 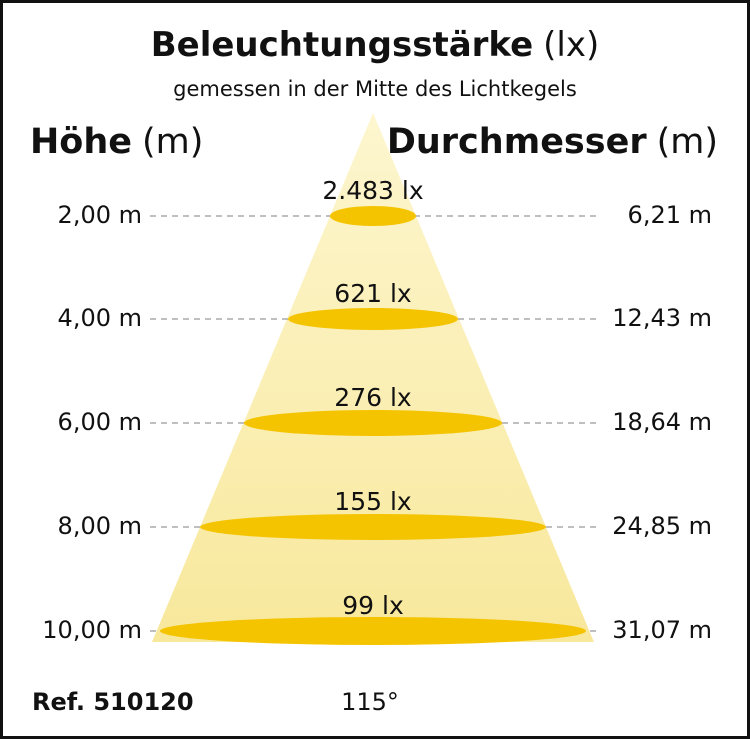 What do you see at coordinates (670, 215) in the screenshot?
I see `diameter-label: 6,21 m` at bounding box center [670, 215].